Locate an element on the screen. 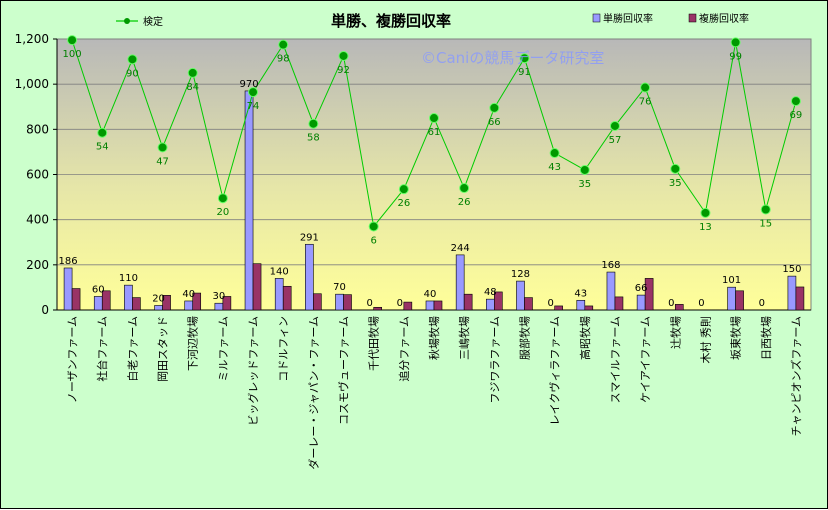  bar-value-label: 40 is located at coordinates (430, 294).